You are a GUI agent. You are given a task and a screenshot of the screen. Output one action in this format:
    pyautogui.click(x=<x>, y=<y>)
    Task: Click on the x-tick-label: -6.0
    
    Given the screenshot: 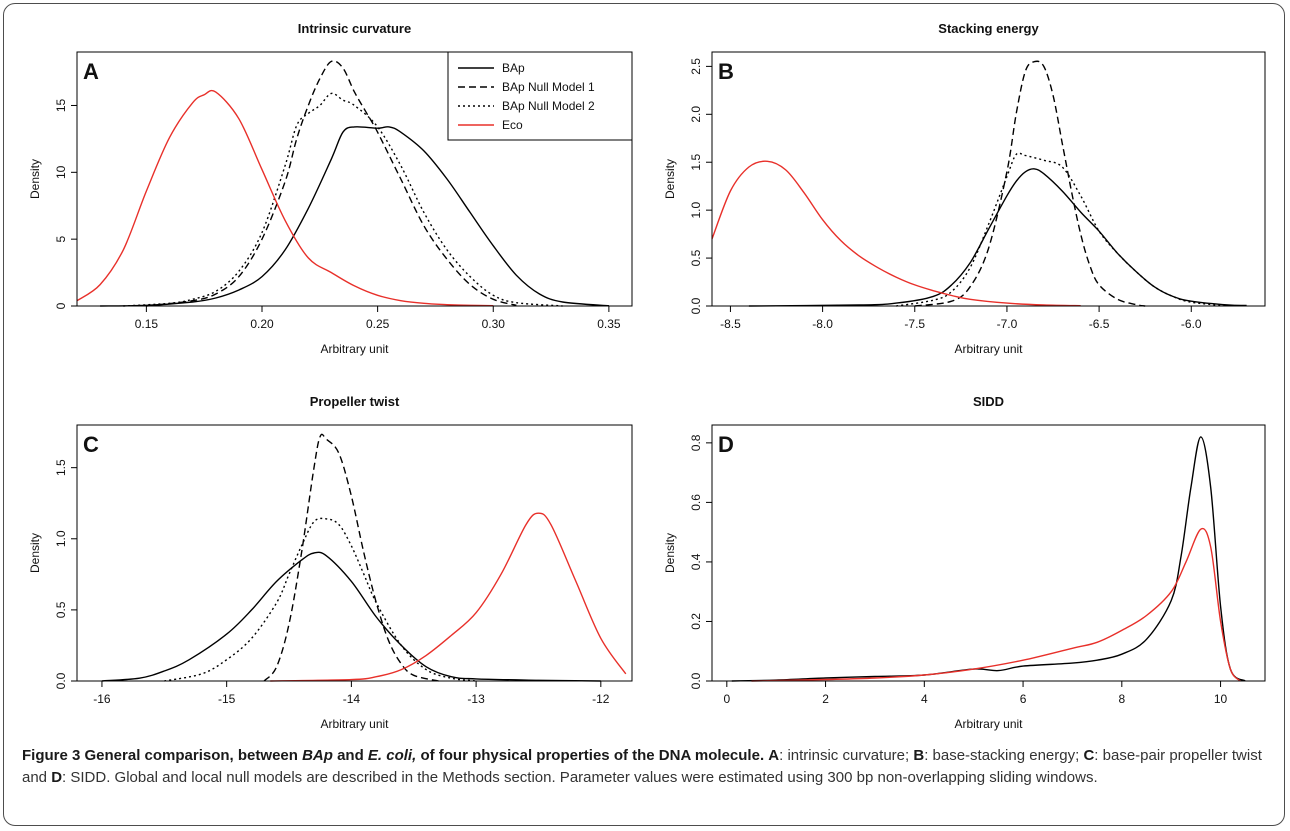 What is the action you would take?
    pyautogui.click(x=1191, y=324)
    